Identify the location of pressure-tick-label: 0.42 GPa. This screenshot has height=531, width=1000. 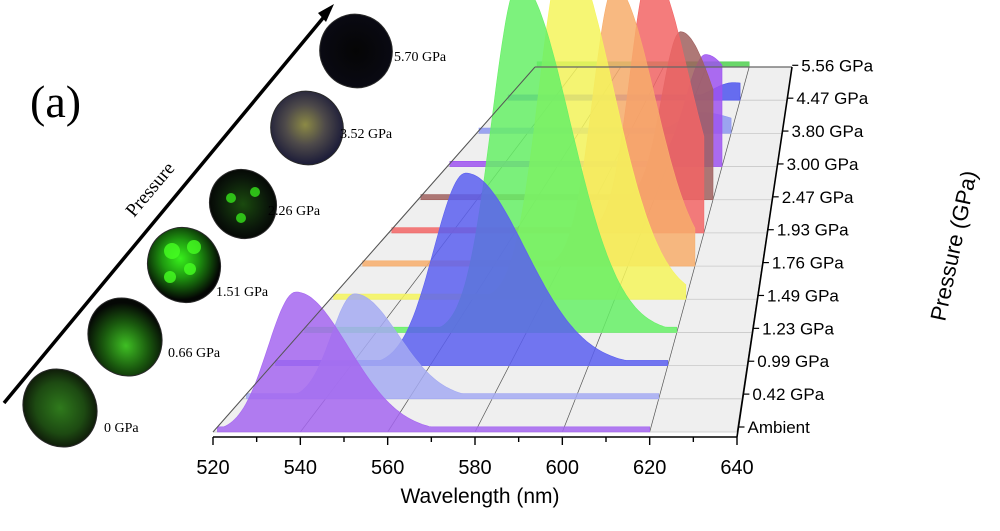
(788, 394).